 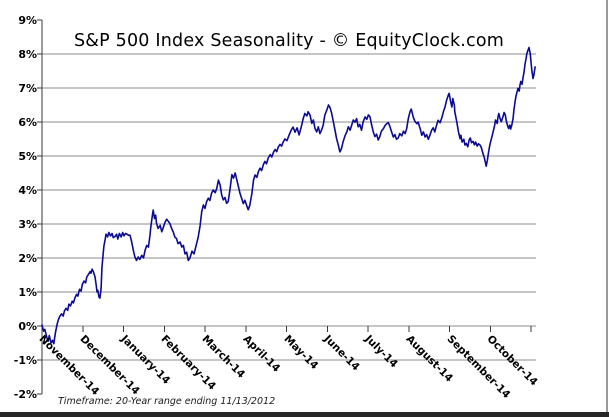 What do you see at coordinates (607, 208) in the screenshot?
I see `frame-right-border` at bounding box center [607, 208].